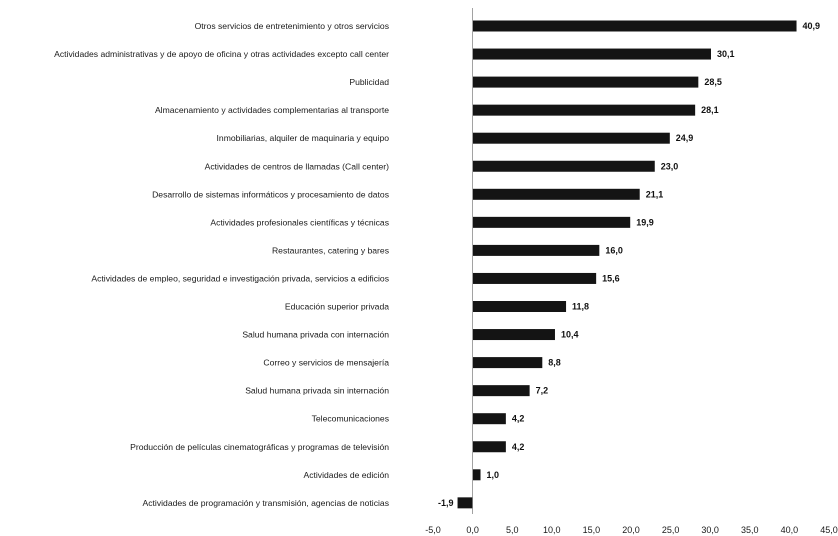 This screenshot has height=536, width=838. I want to click on value-label: 40,9, so click(812, 26).